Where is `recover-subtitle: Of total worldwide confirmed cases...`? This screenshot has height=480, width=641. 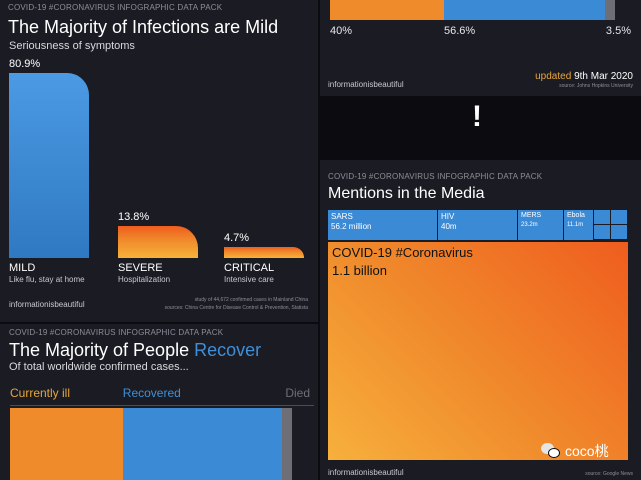
recover-subtitle: Of total worldwide confirmed cases... is located at coordinates (99, 367).